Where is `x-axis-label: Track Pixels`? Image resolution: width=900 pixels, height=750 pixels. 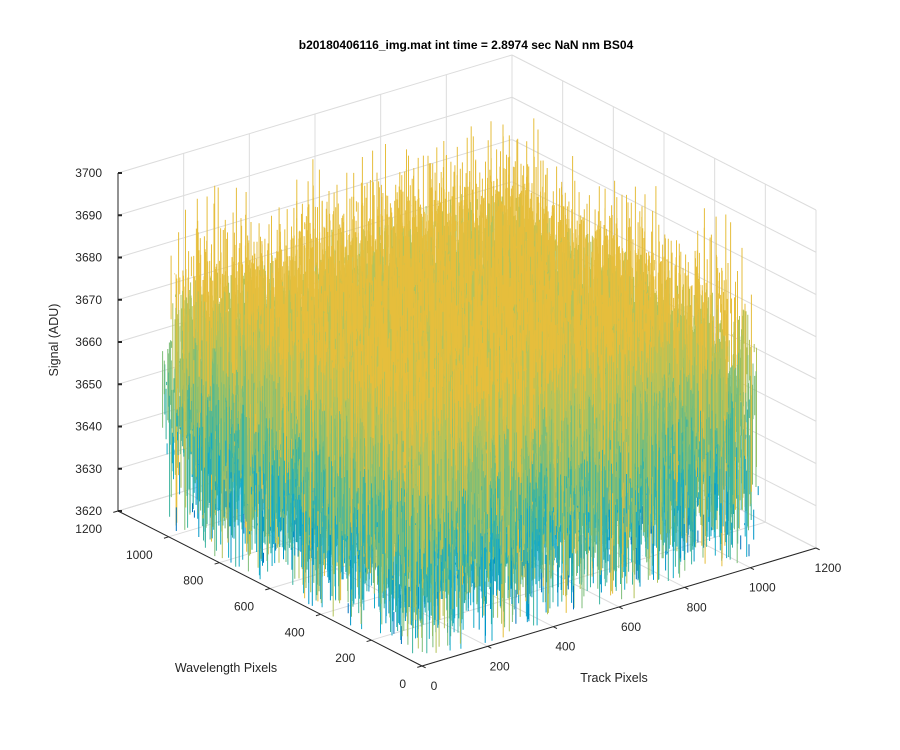 x-axis-label: Track Pixels is located at coordinates (614, 678).